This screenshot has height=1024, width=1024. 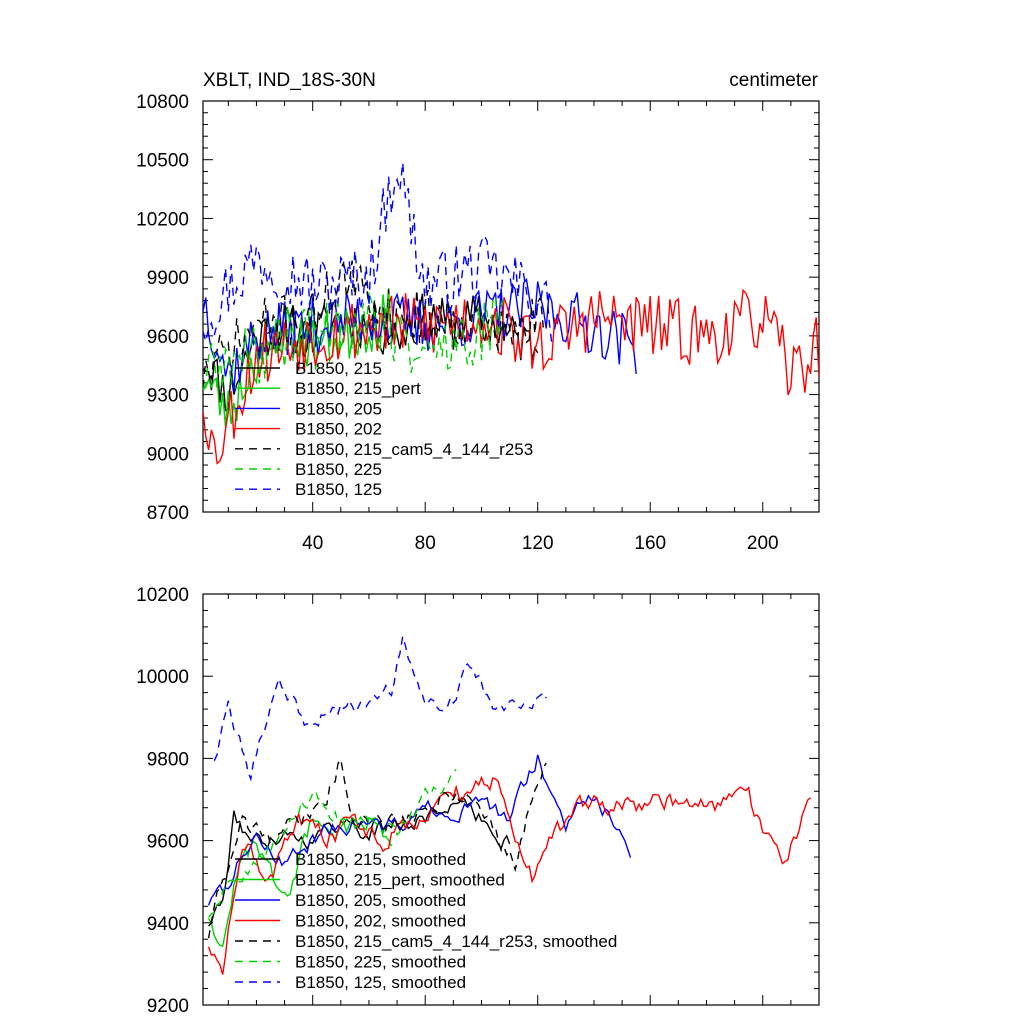 I want to click on y-tick-label: 9900, so click(x=168, y=278).